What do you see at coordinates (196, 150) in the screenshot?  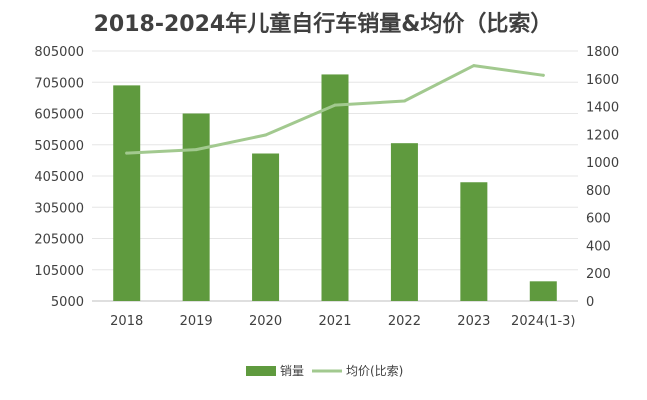 I see `line-point-2019` at bounding box center [196, 150].